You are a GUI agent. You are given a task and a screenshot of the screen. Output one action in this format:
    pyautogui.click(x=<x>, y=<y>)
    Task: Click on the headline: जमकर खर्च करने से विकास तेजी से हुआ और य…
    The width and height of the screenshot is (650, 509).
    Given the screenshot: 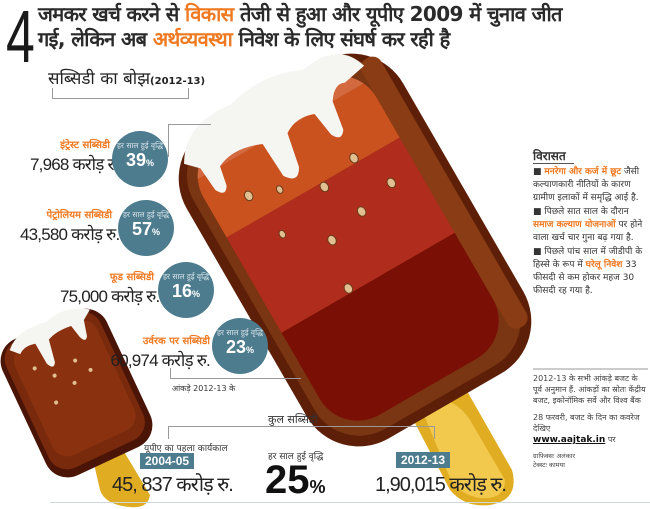 What is the action you would take?
    pyautogui.click(x=338, y=27)
    